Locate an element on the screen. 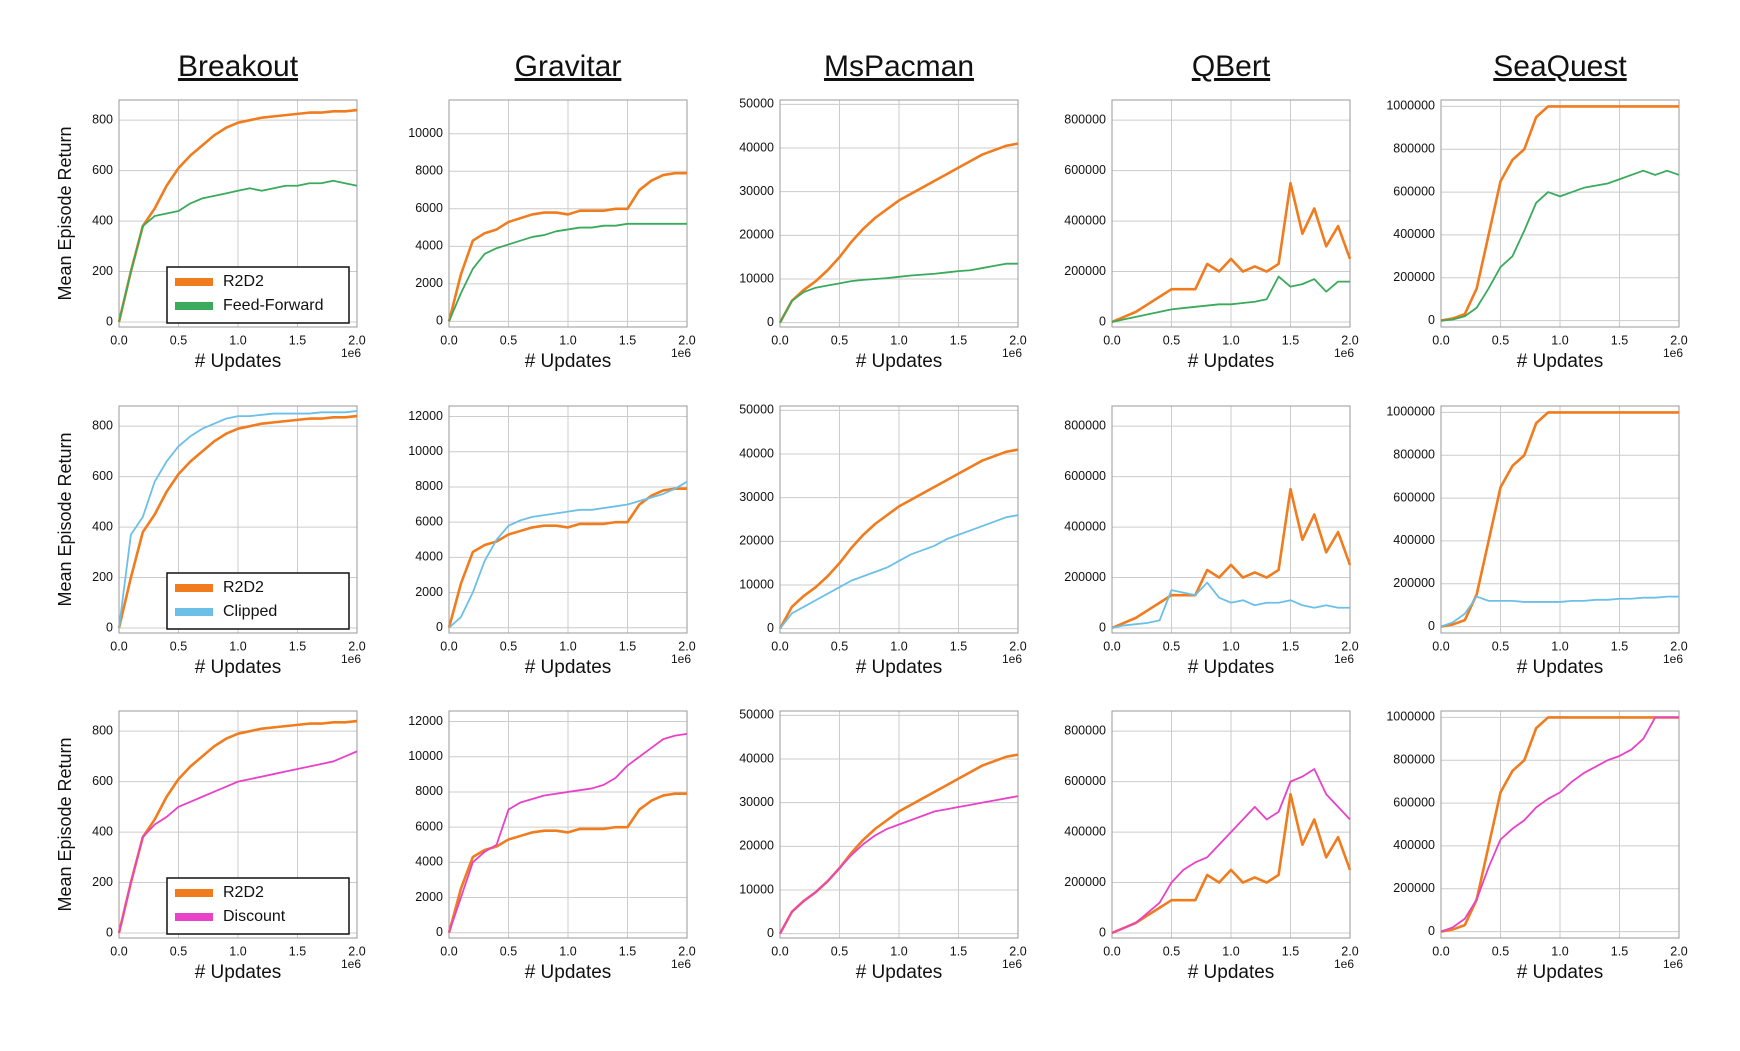 Image resolution: width=1740 pixels, height=1051 pixels. y-tick-label: 600 is located at coordinates (102, 170).